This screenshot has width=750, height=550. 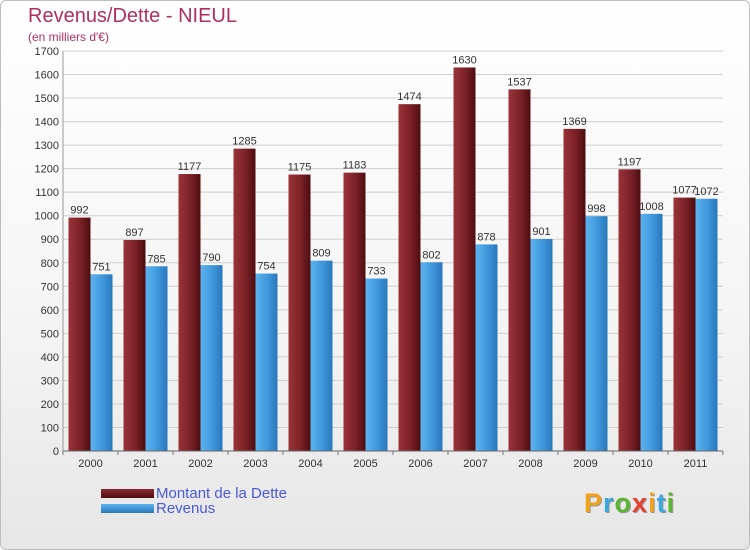 What do you see at coordinates (594, 503) in the screenshot?
I see `brand-logo-letter: P` at bounding box center [594, 503].